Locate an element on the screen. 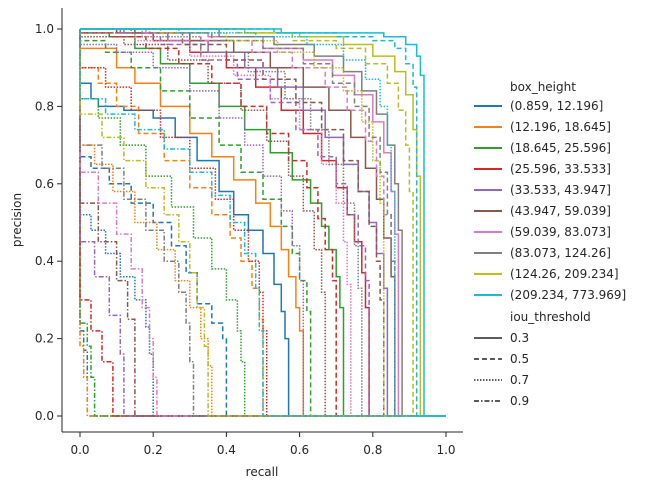 The image size is (657, 489). legend-hue-label: (25.596, 33.533] is located at coordinates (560, 169).